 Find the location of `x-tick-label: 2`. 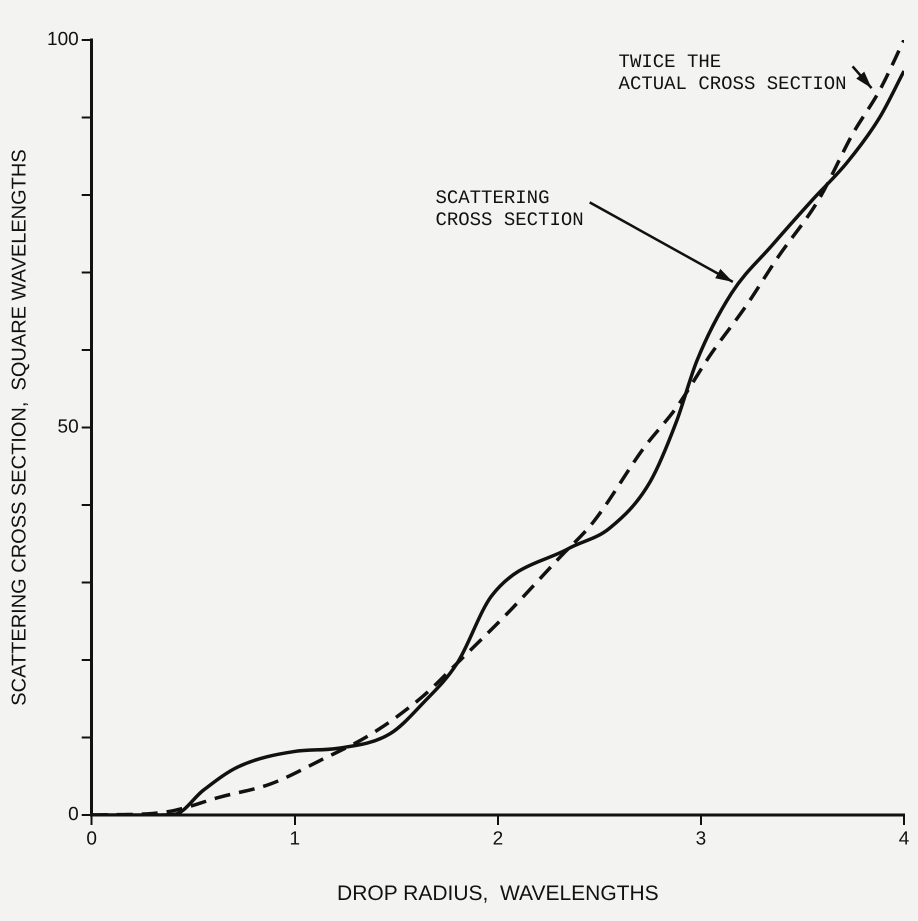

x-tick-label: 2 is located at coordinates (498, 839).